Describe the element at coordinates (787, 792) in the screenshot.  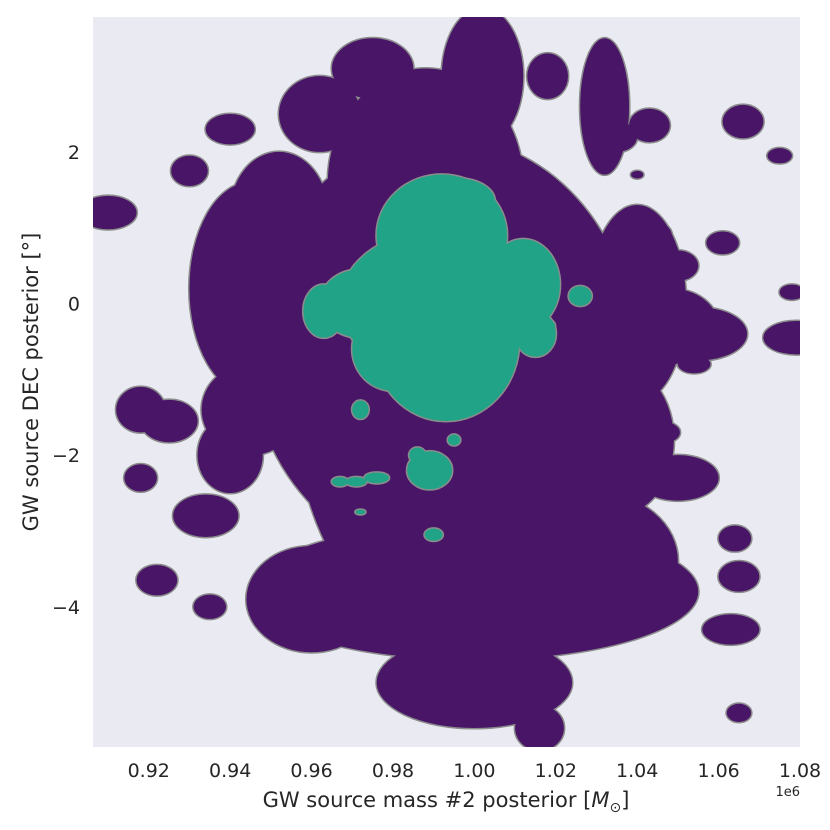
I see `x-offset-text: 1e6` at that location.